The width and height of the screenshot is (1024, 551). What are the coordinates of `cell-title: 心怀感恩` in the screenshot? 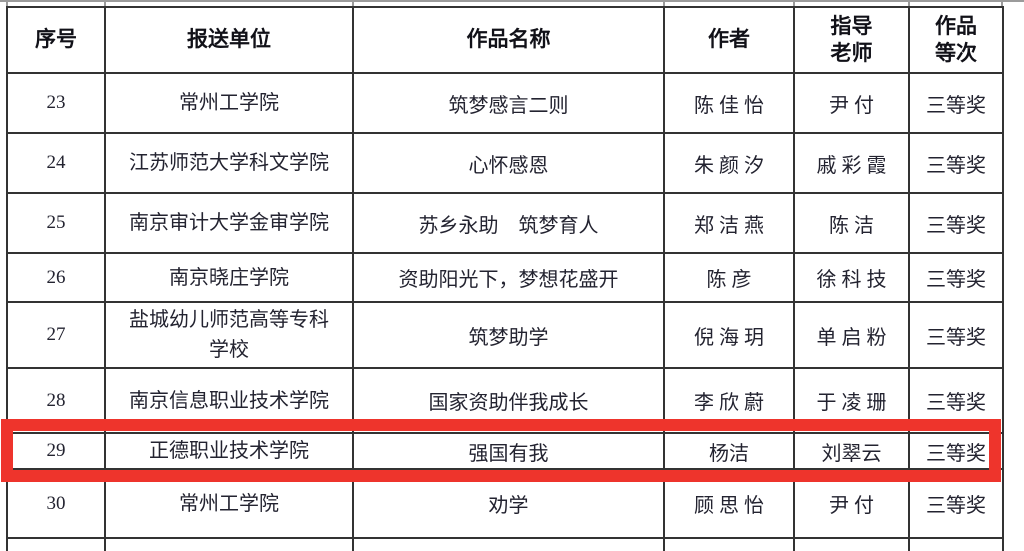 It's located at (508, 163).